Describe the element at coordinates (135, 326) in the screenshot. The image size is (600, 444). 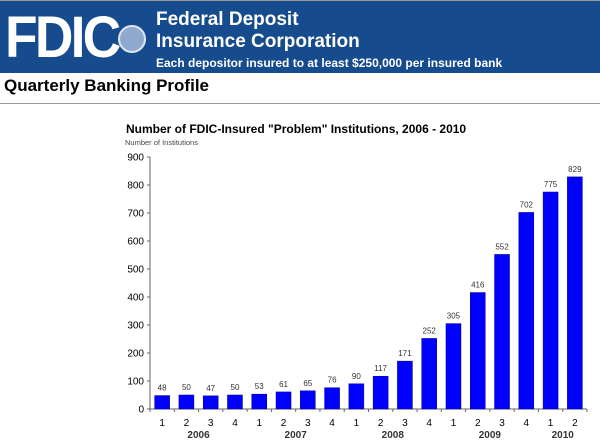
I see `y-tick-label: 300` at that location.